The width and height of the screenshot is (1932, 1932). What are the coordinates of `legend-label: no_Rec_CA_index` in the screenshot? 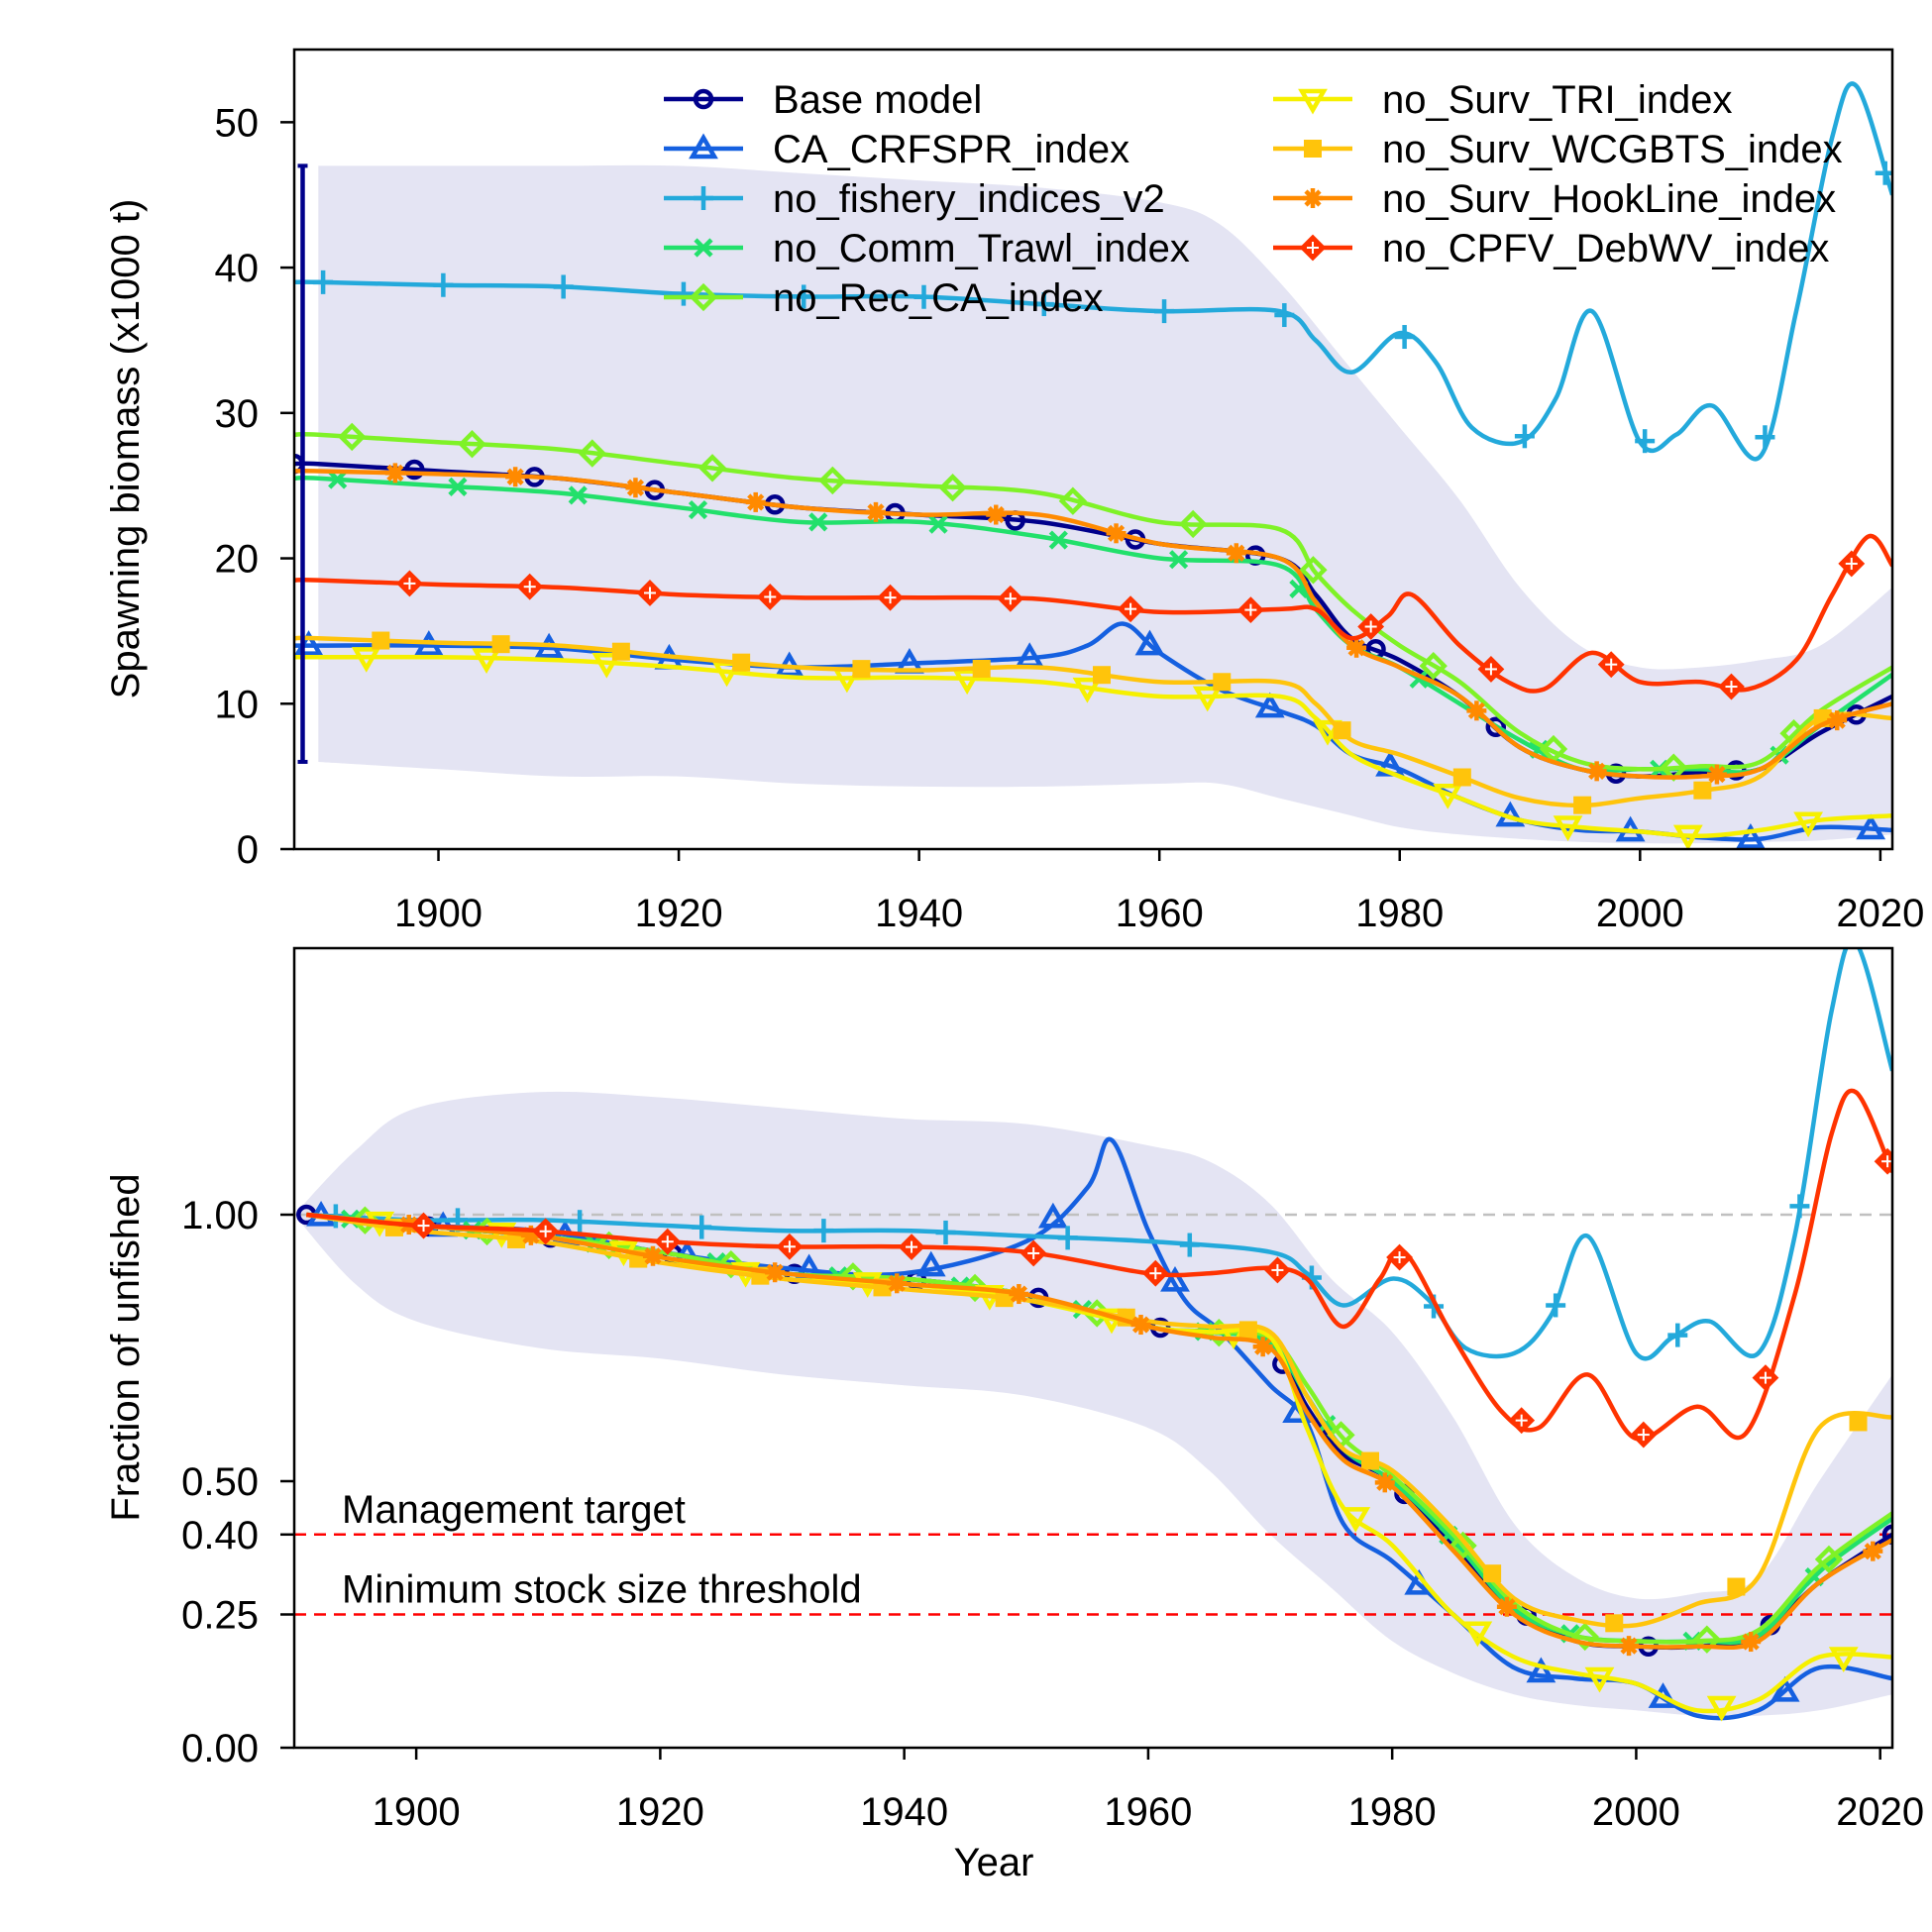 It's located at (938, 298).